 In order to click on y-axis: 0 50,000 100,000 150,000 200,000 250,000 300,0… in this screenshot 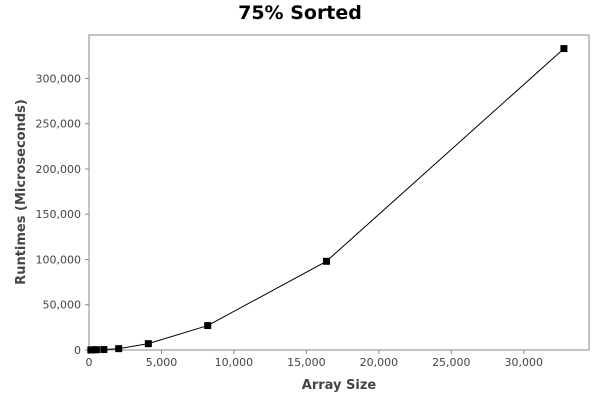, I will do `click(62, 214)`.